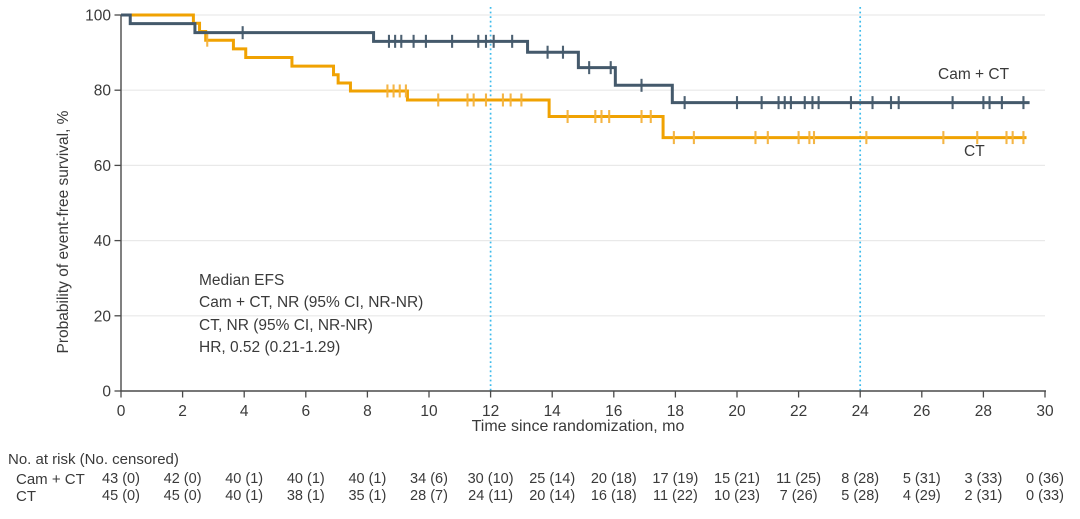 The height and width of the screenshot is (519, 1080). I want to click on y-tick-label: 80, so click(103, 91).